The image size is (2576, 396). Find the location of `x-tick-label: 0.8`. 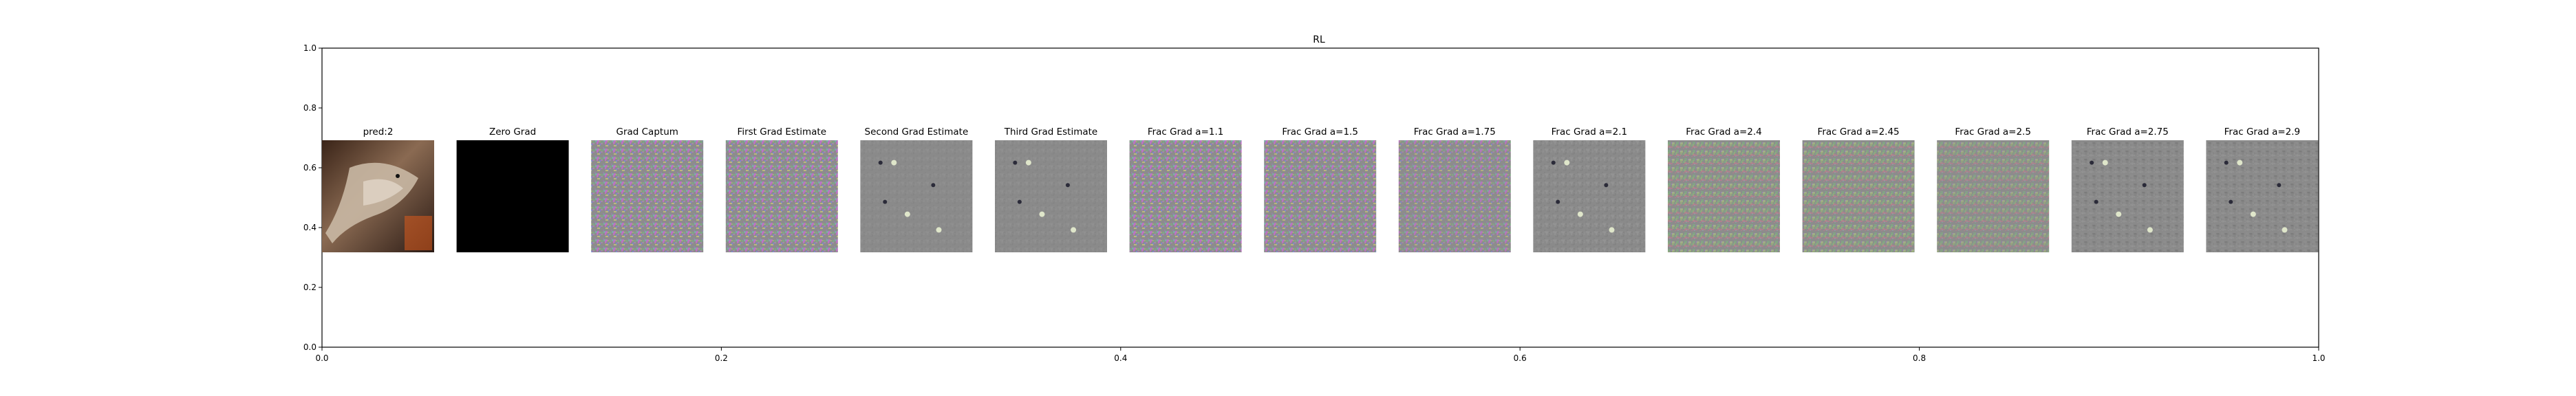

x-tick-label: 0.8 is located at coordinates (1919, 358).